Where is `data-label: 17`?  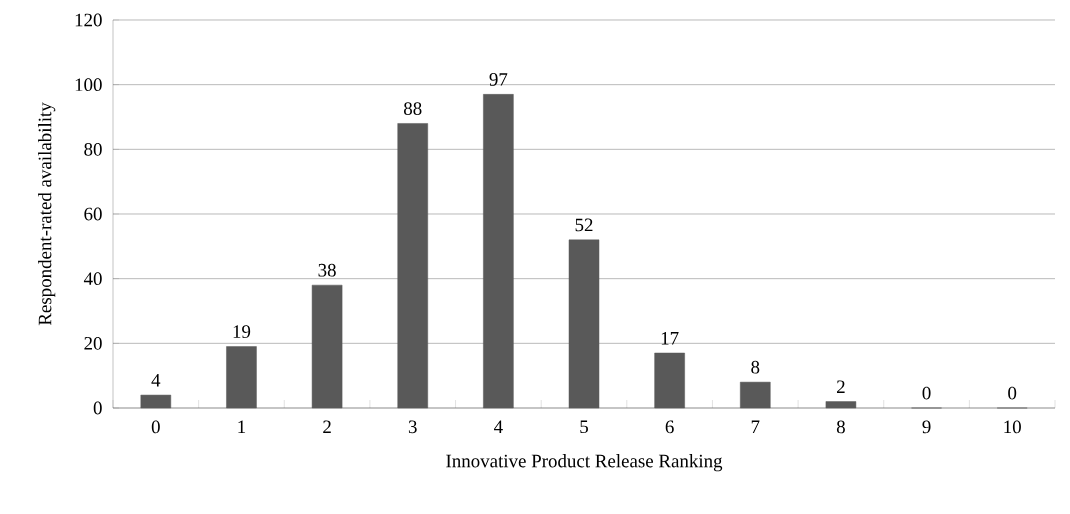
data-label: 17 is located at coordinates (670, 338).